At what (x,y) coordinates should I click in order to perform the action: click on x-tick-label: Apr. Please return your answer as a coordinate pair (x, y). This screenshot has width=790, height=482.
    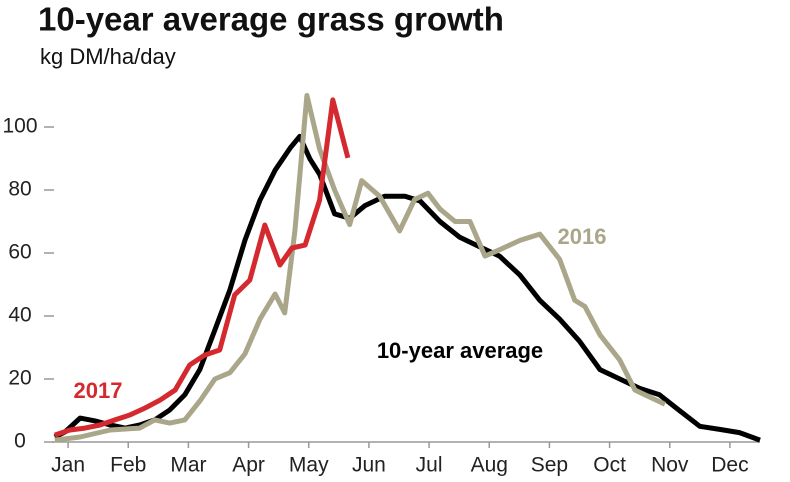
    Looking at the image, I should click on (248, 465).